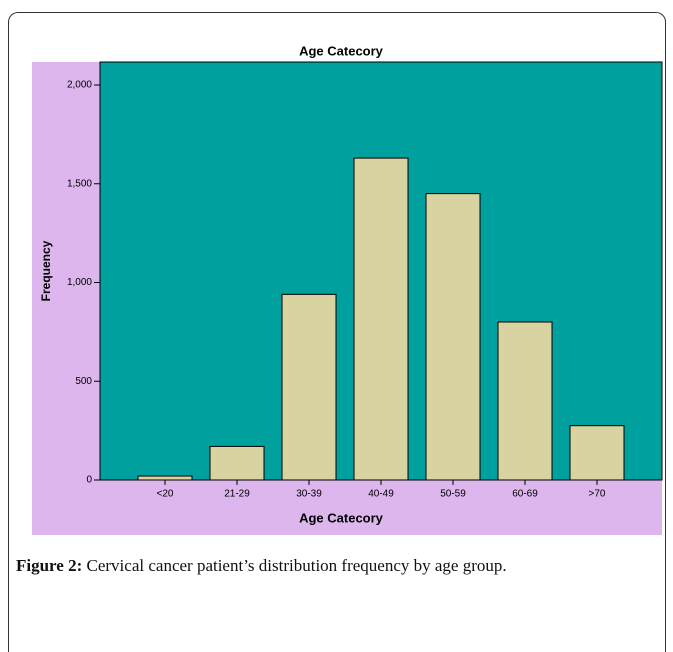 This screenshot has height=652, width=673. I want to click on x-tick-label: 50-59, so click(453, 494).